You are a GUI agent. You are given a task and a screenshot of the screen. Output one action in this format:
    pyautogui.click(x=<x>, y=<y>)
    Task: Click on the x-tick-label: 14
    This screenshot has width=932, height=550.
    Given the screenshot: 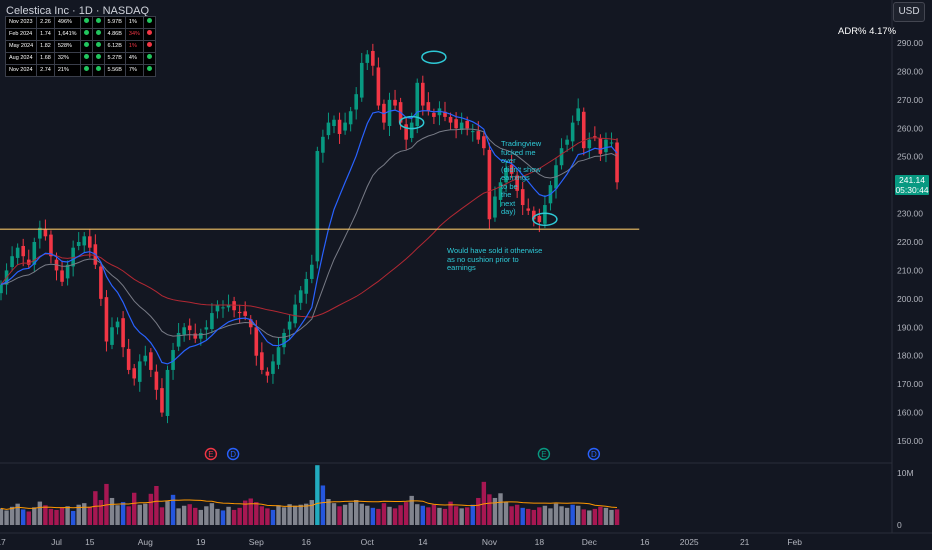 What is the action you would take?
    pyautogui.click(x=423, y=542)
    